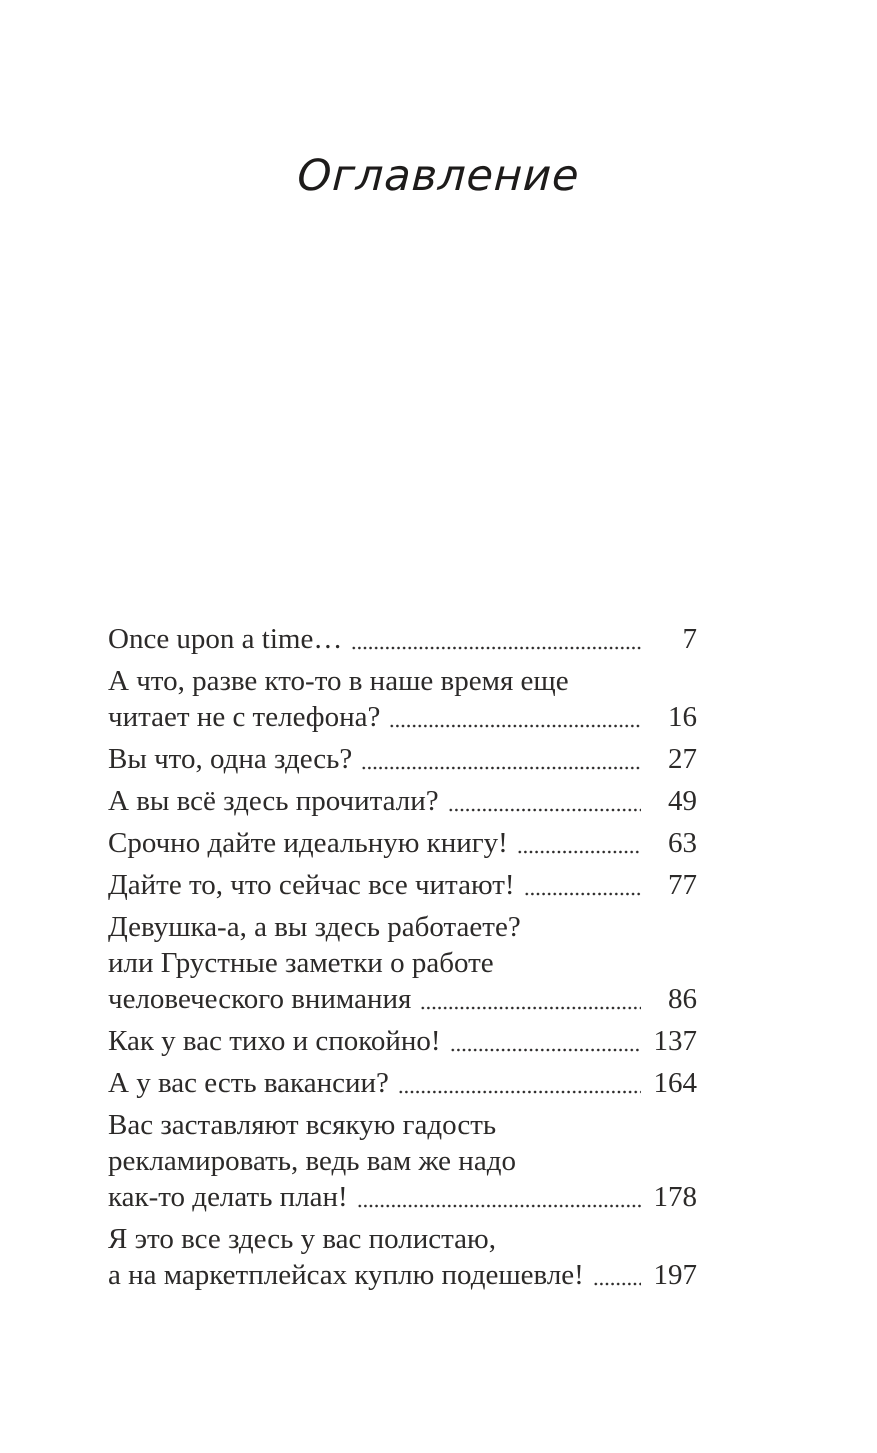 This screenshot has width=877, height=1453. Describe the element at coordinates (302, 1239) in the screenshot. I see `toc-entry-line: Я это все здесь у вас полистаю,` at that location.